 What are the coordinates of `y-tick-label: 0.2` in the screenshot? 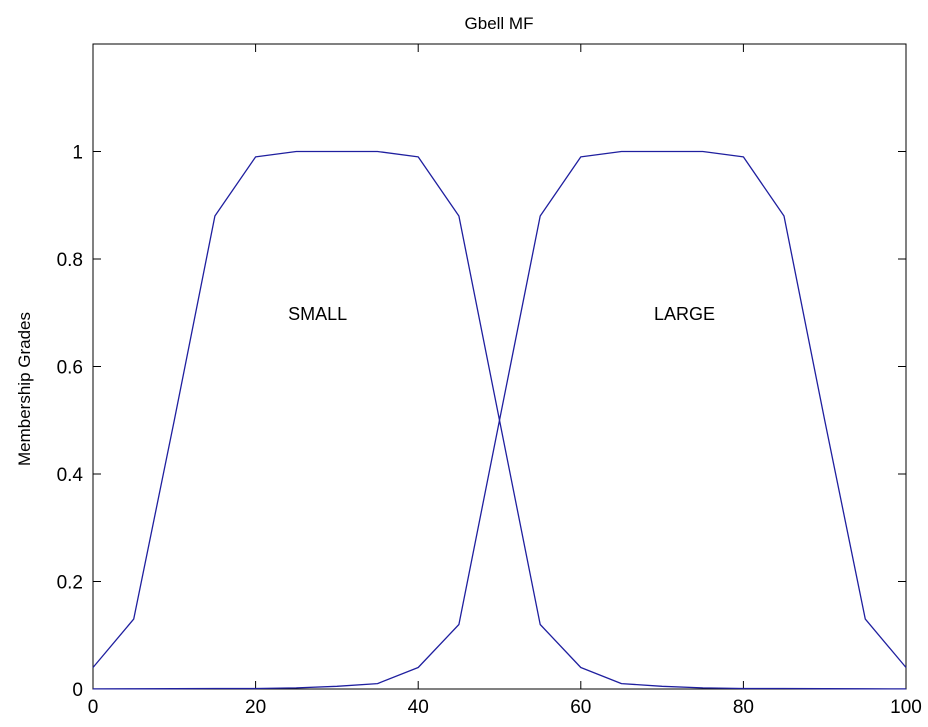 It's located at (70, 583).